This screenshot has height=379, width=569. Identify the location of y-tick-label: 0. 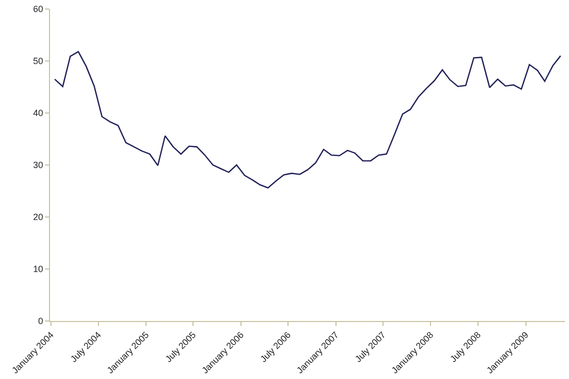
(41, 321).